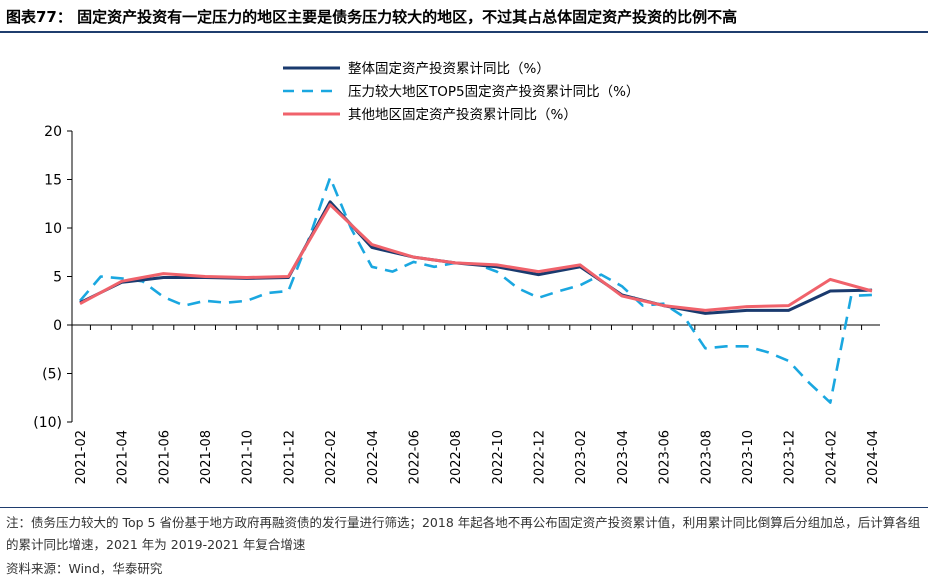 The height and width of the screenshot is (582, 928). What do you see at coordinates (462, 115) in the screenshot?
I see `legend-label-3: 其他地区固定资产投资累计同比（%）` at bounding box center [462, 115].